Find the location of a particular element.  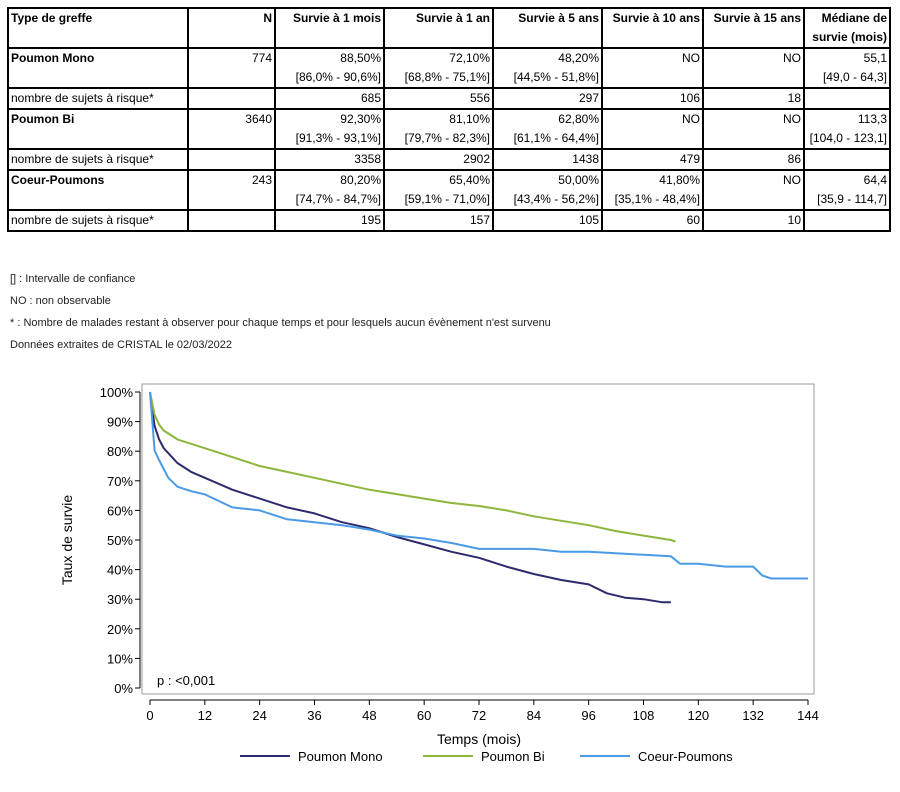

value: 50,00% is located at coordinates (578, 180).